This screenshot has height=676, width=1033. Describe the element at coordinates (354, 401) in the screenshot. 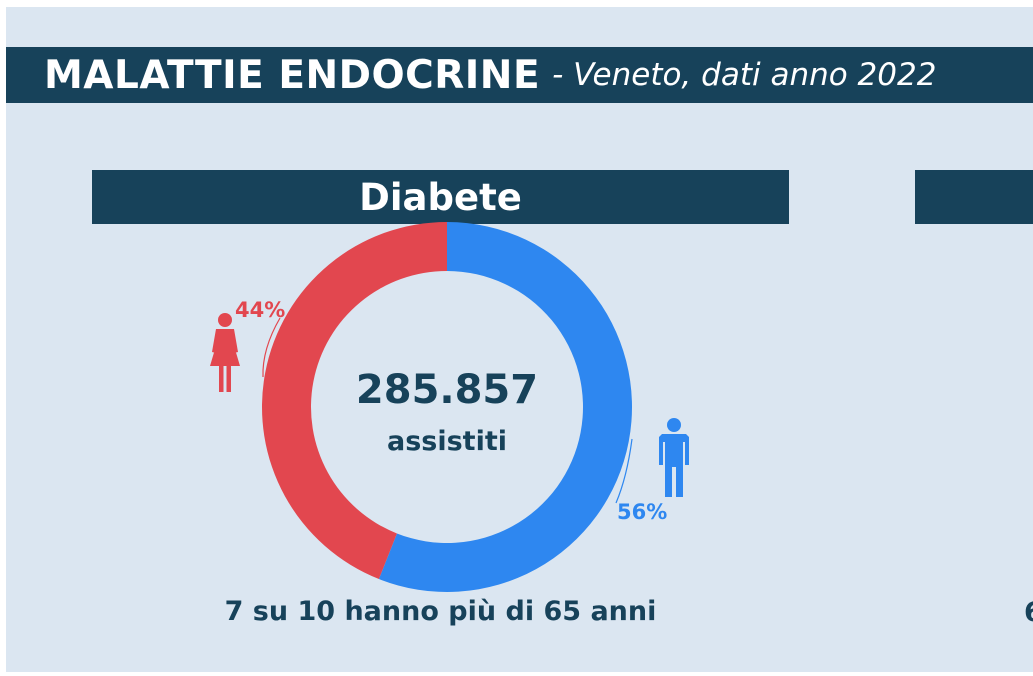

I see `donut-slice-female` at that location.